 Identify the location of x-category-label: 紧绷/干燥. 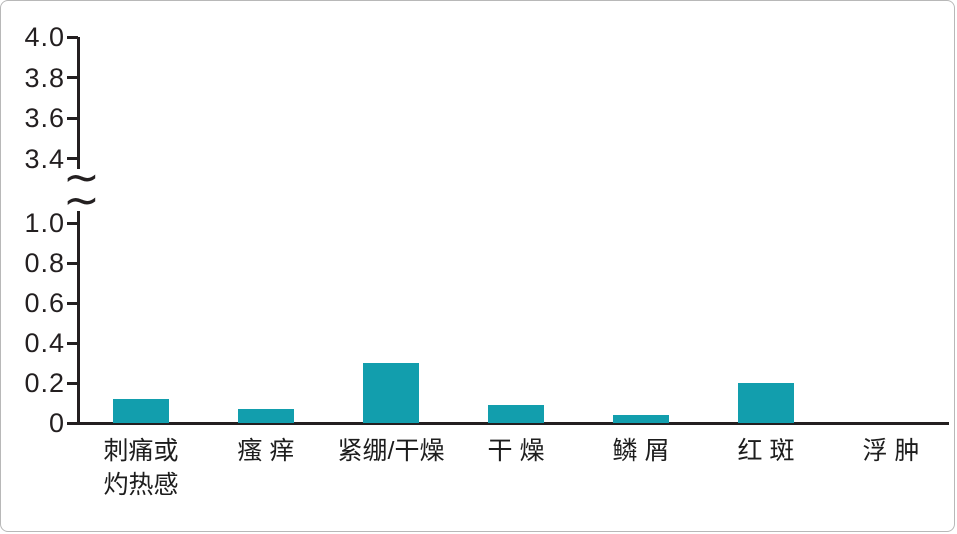
(391, 451).